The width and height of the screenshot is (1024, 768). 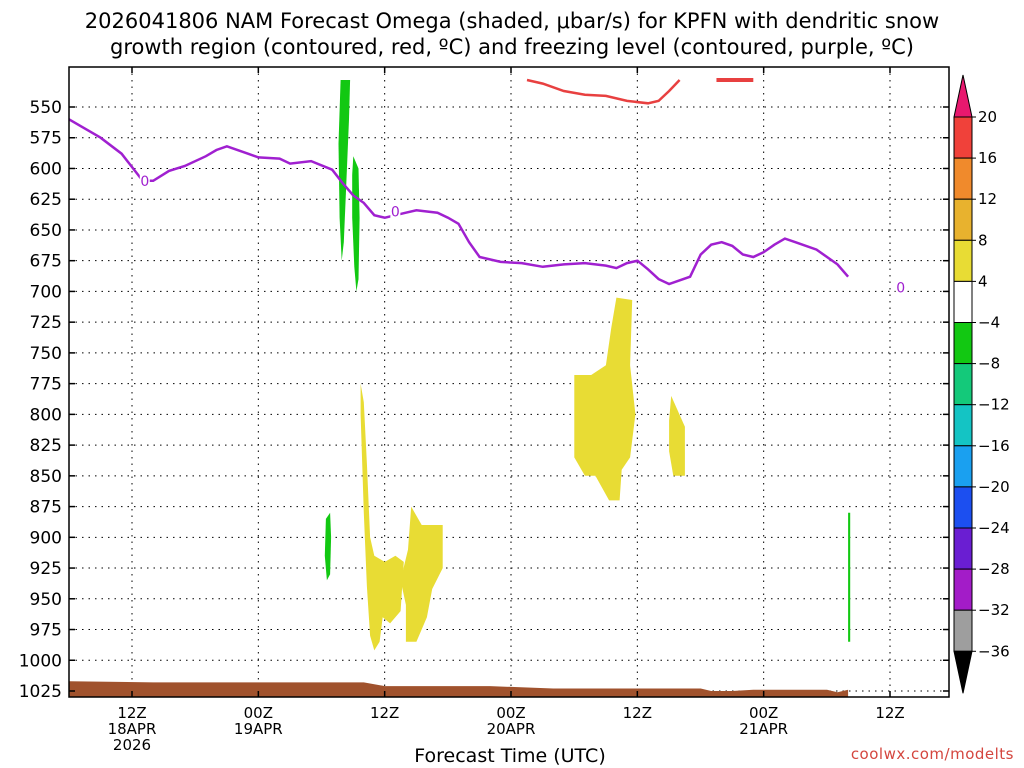 I want to click on x-tick-label: 20APR, so click(x=511, y=729).